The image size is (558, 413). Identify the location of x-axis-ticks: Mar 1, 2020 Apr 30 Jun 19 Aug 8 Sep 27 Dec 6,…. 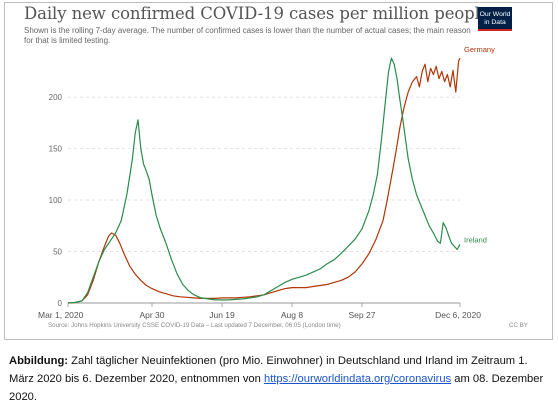
(259, 311).